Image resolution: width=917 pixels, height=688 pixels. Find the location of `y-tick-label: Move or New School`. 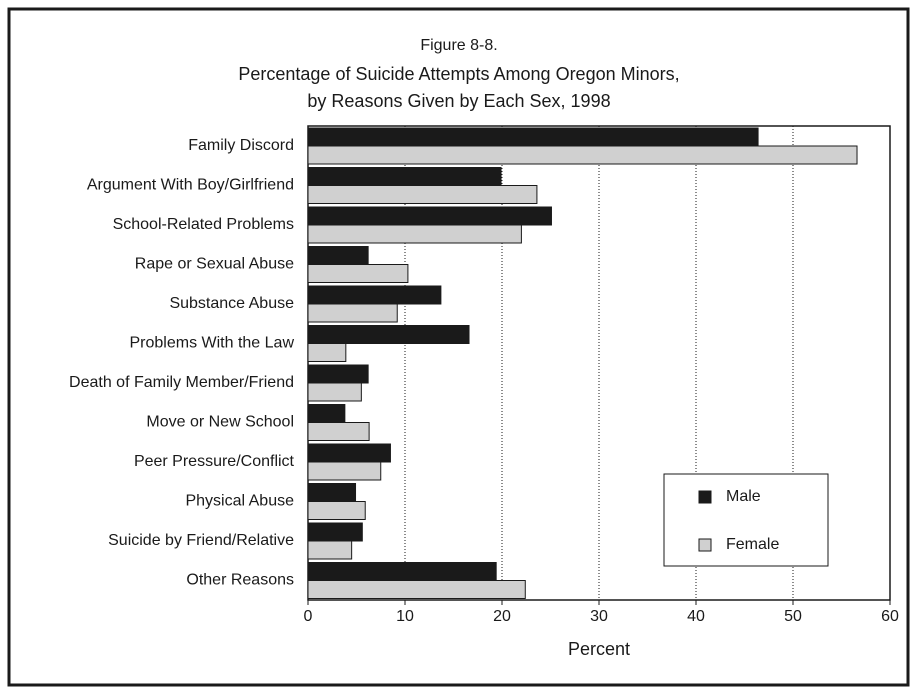

y-tick-label: Move or New School is located at coordinates (220, 422).